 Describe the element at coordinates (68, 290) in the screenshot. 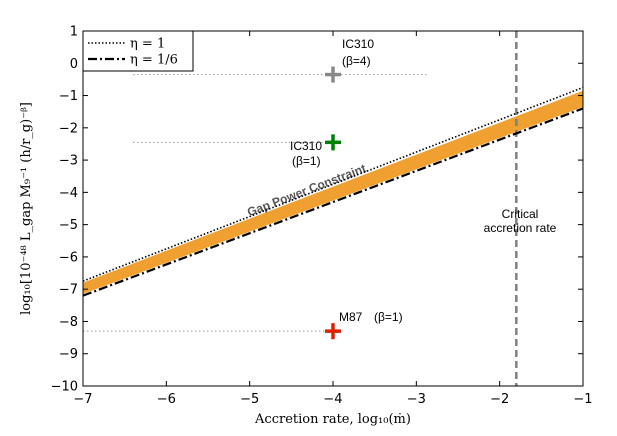

I see `y-tick-label: −7` at that location.